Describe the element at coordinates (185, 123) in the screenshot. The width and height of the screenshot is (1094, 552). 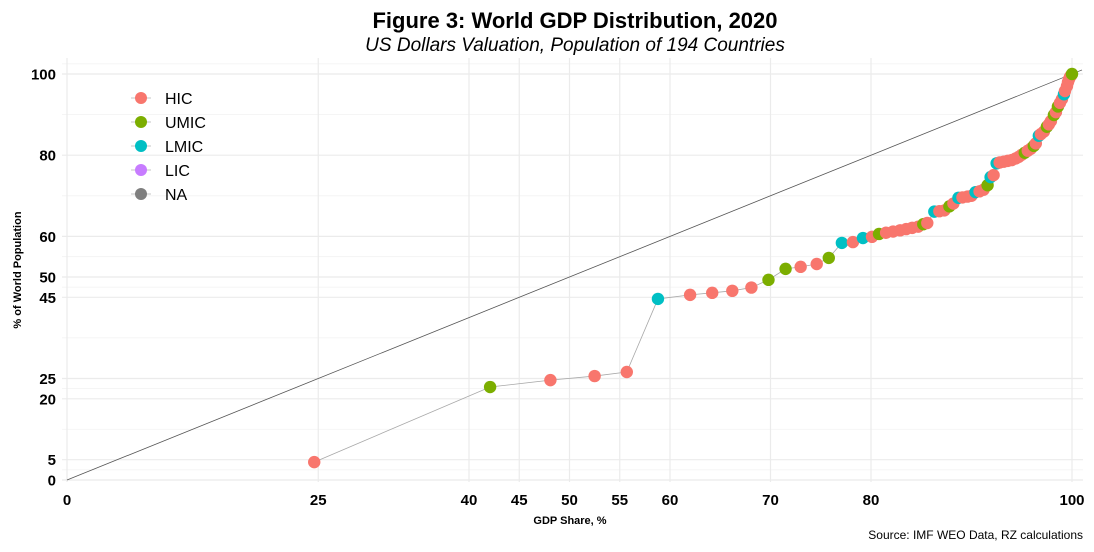
I see `legend-label: UMIC` at that location.